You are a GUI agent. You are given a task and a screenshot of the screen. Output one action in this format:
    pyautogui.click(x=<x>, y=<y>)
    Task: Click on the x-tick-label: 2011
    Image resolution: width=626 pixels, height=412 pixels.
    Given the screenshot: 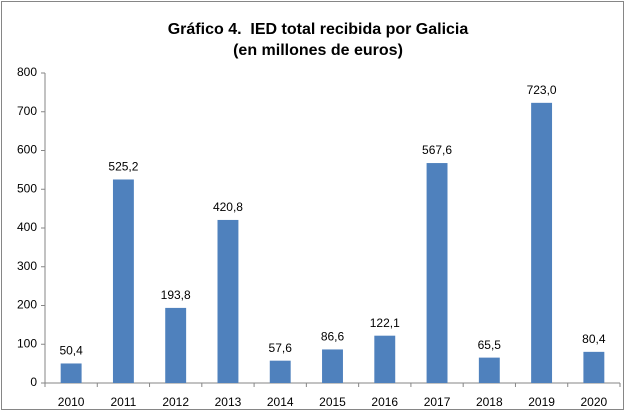 What is the action you would take?
    pyautogui.click(x=124, y=402)
    